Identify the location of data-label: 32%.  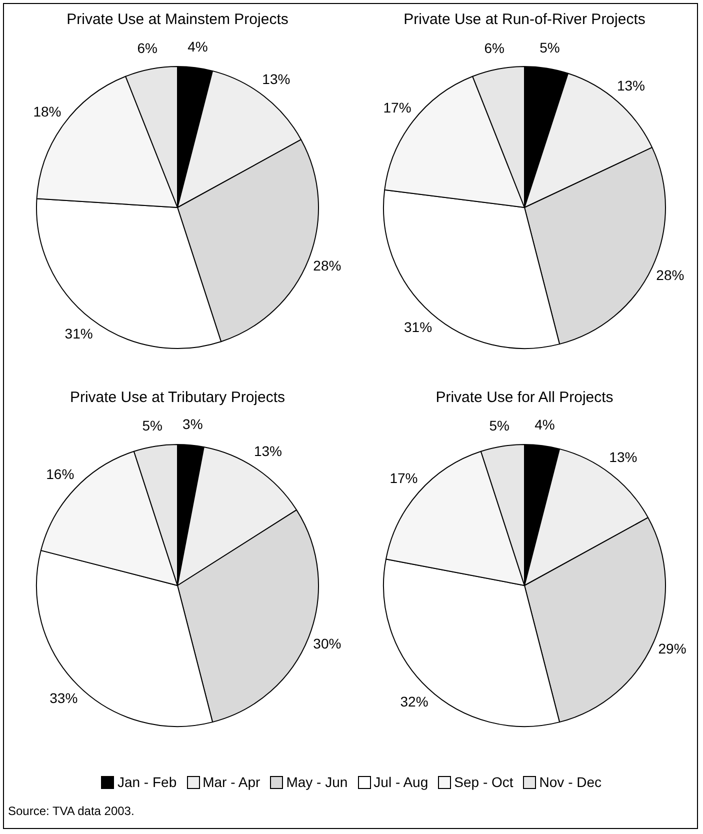
(414, 702).